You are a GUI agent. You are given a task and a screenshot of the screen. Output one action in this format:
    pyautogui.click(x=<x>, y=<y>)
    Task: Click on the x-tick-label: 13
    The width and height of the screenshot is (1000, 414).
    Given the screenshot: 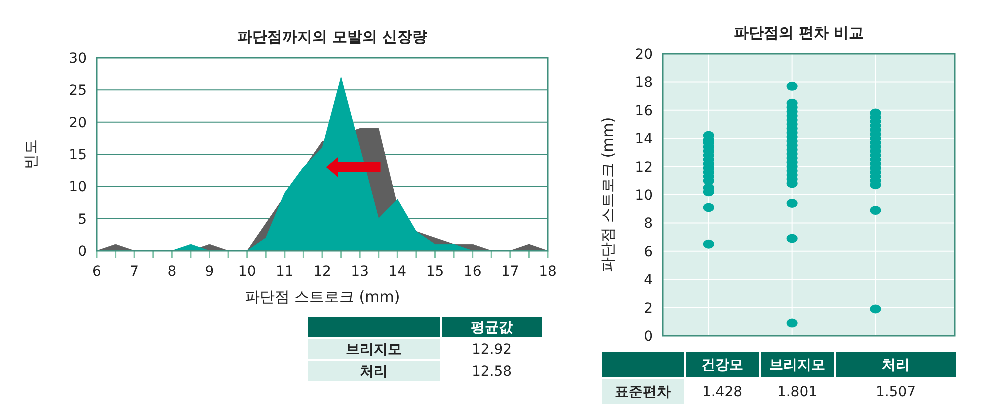 What is the action you would take?
    pyautogui.click(x=360, y=272)
    